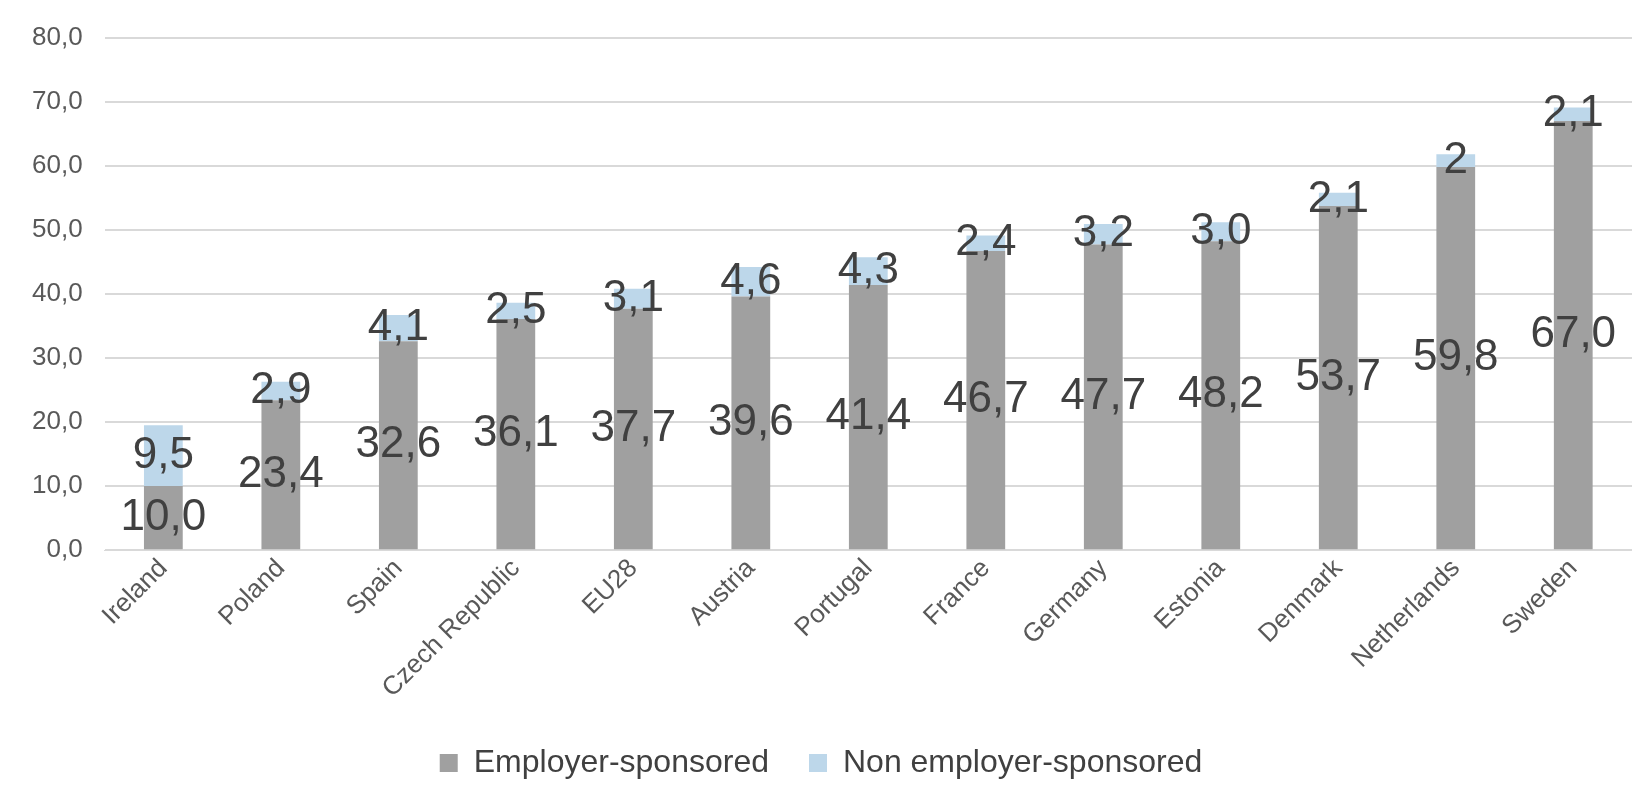 The width and height of the screenshot is (1632, 797). Describe the element at coordinates (1455, 157) in the screenshot. I see `data-label: 2` at that location.